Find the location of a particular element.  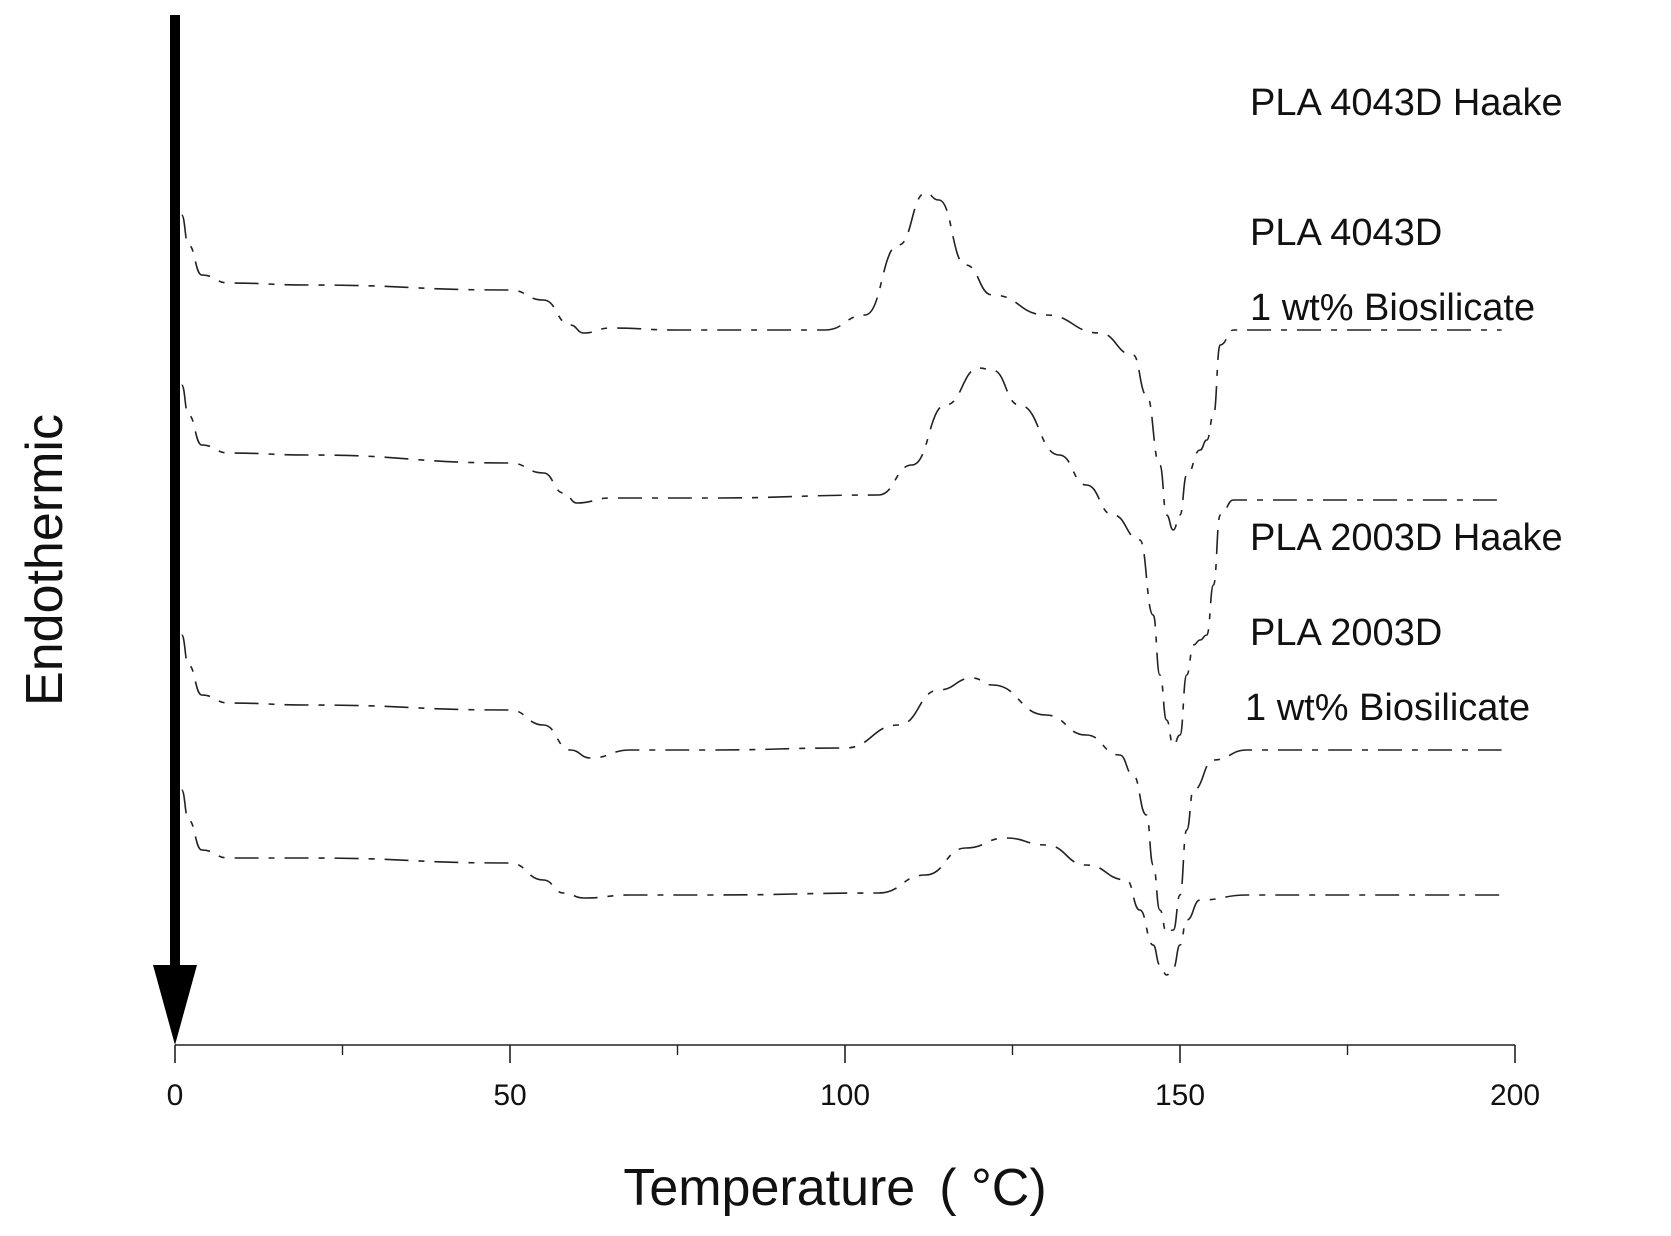

x-axis-title-text: Temperature is located at coordinates (769, 1188).